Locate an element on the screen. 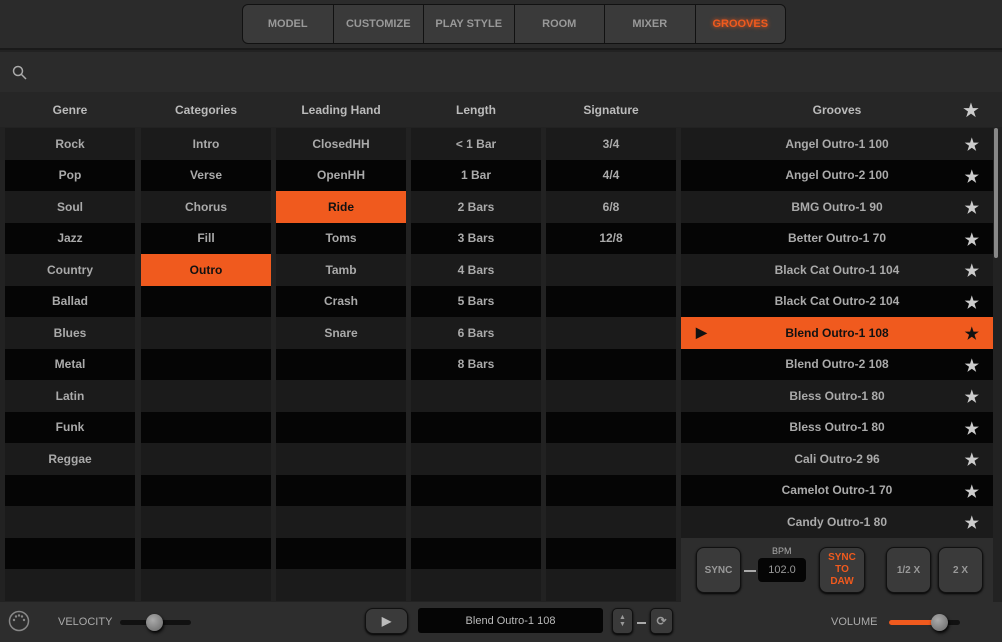 This screenshot has height=642, width=1002. tab-mixer: MIXER is located at coordinates (650, 24).